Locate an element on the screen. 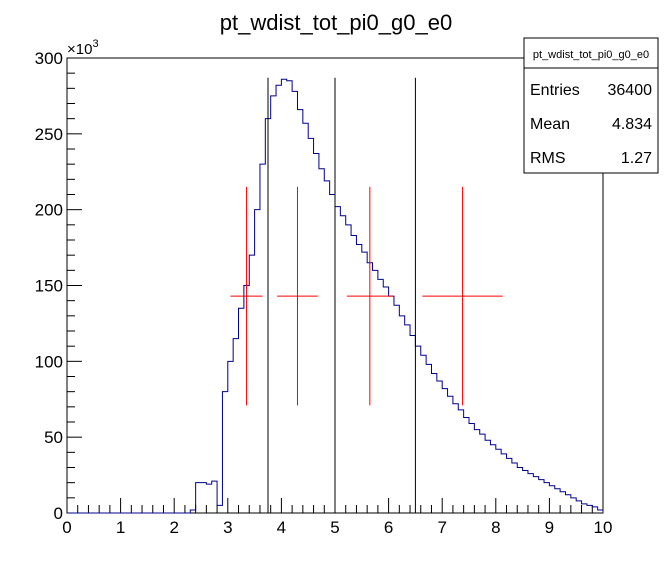 The image size is (672, 570). x-tick-label: 5 is located at coordinates (334, 527).